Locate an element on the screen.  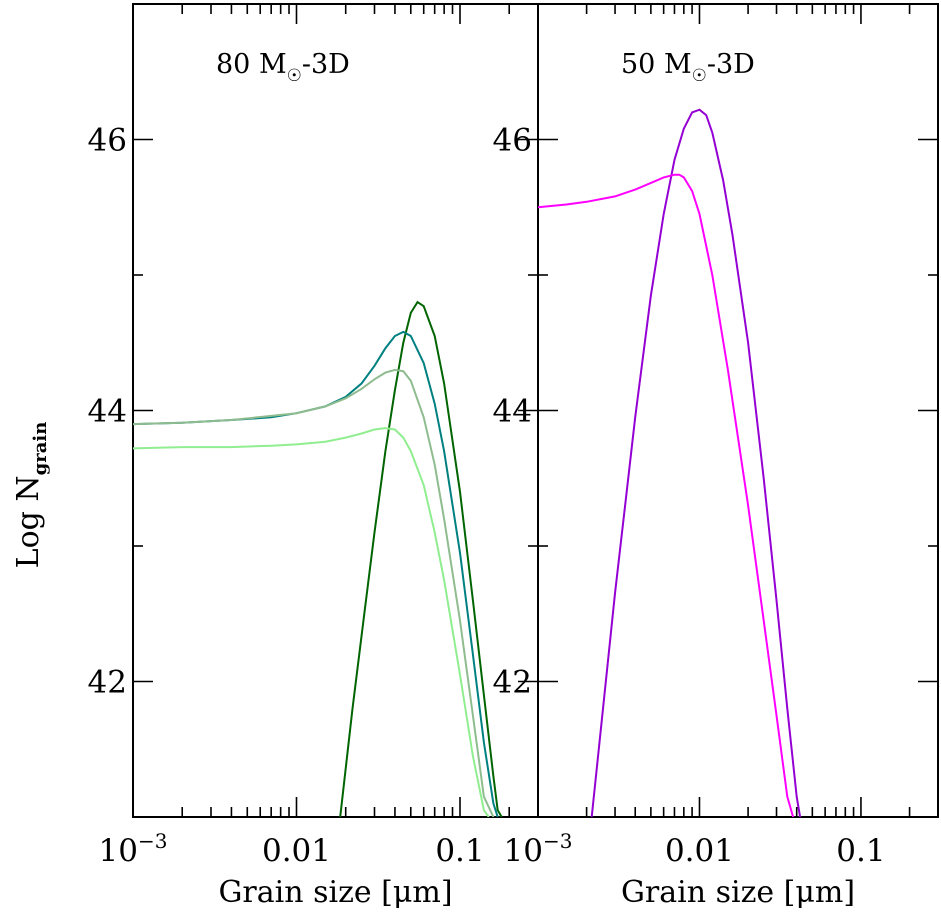
y-axis-label: Log Ngrain is located at coordinates (31, 495).